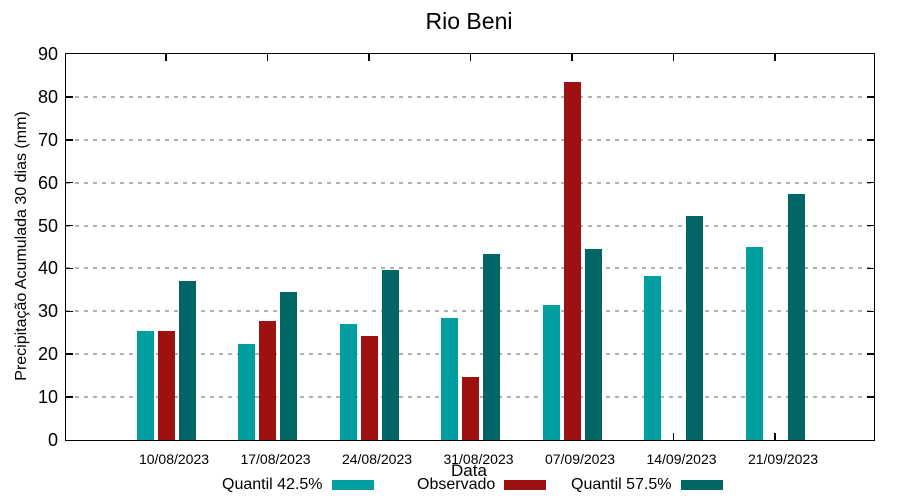 The image size is (900, 500). Describe the element at coordinates (174, 459) in the screenshot. I see `x-tick-label: 10/08/2023` at that location.